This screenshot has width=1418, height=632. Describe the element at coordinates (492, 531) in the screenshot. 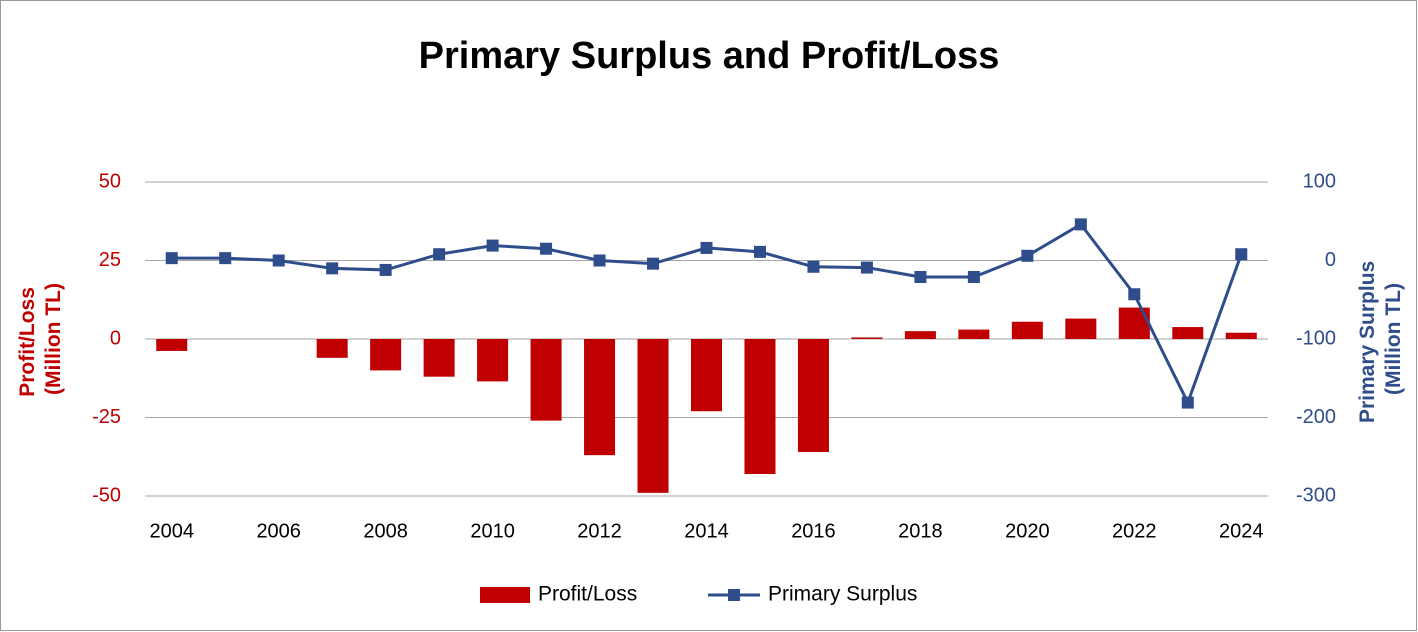

I see `x-tick-label: 2010` at that location.